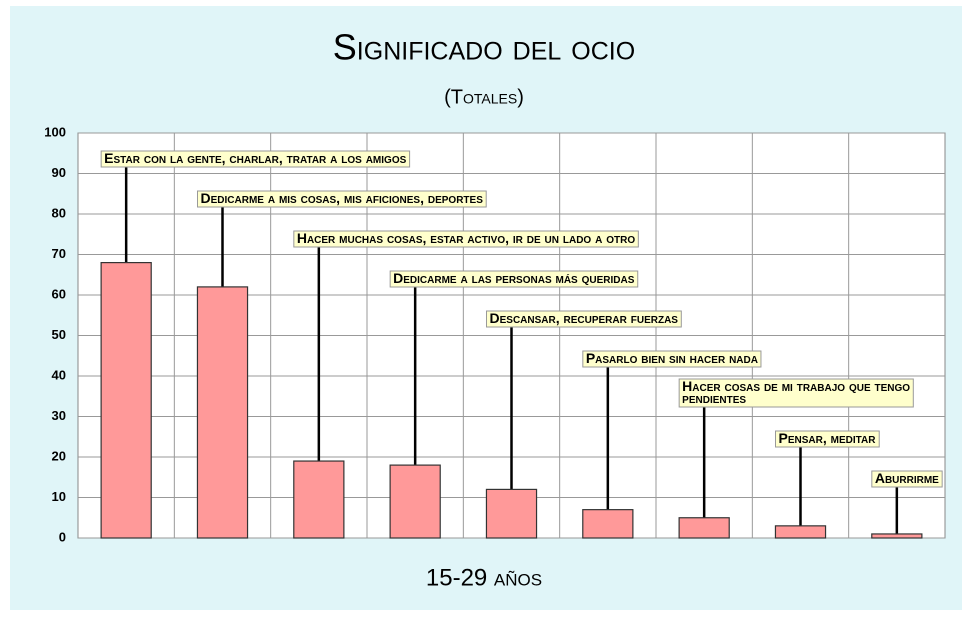 This screenshot has height=617, width=969. I want to click on y-tick-label: 40, so click(59, 374).